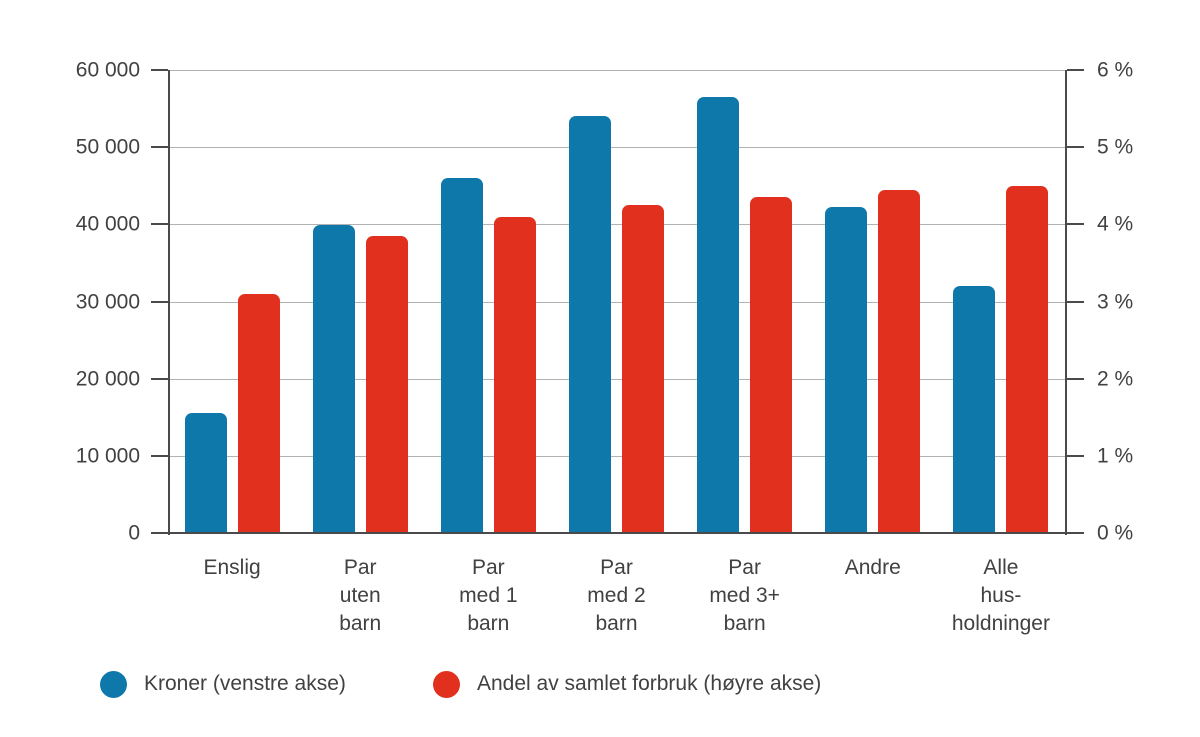  Describe the element at coordinates (113, 684) in the screenshot. I see `legend-dot-blue-icon` at that location.